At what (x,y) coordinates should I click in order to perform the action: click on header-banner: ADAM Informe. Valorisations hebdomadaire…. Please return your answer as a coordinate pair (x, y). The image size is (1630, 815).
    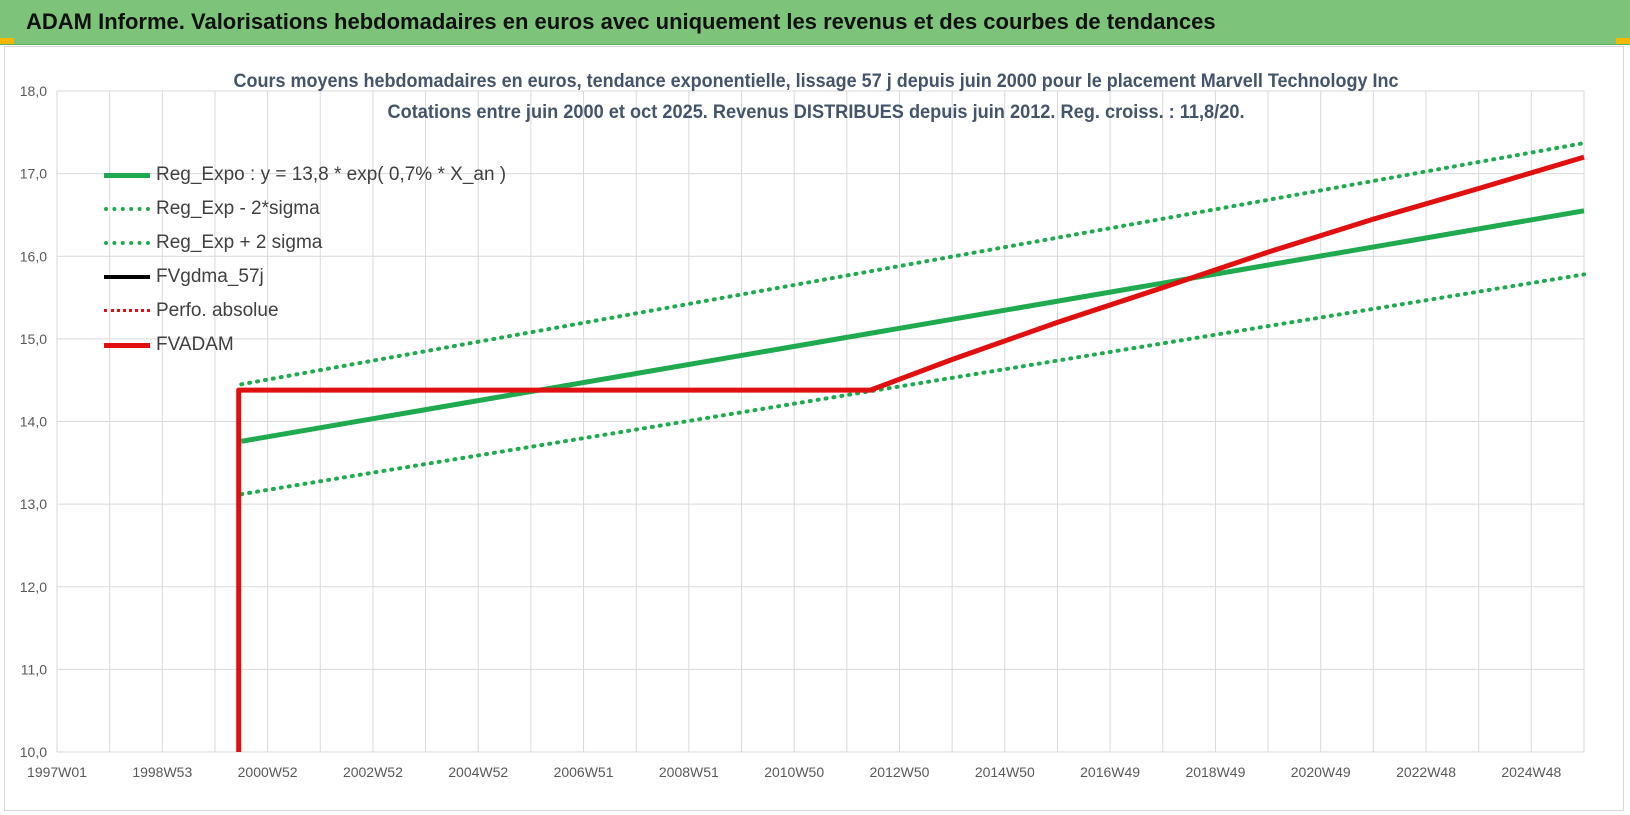
    Looking at the image, I should click on (815, 22).